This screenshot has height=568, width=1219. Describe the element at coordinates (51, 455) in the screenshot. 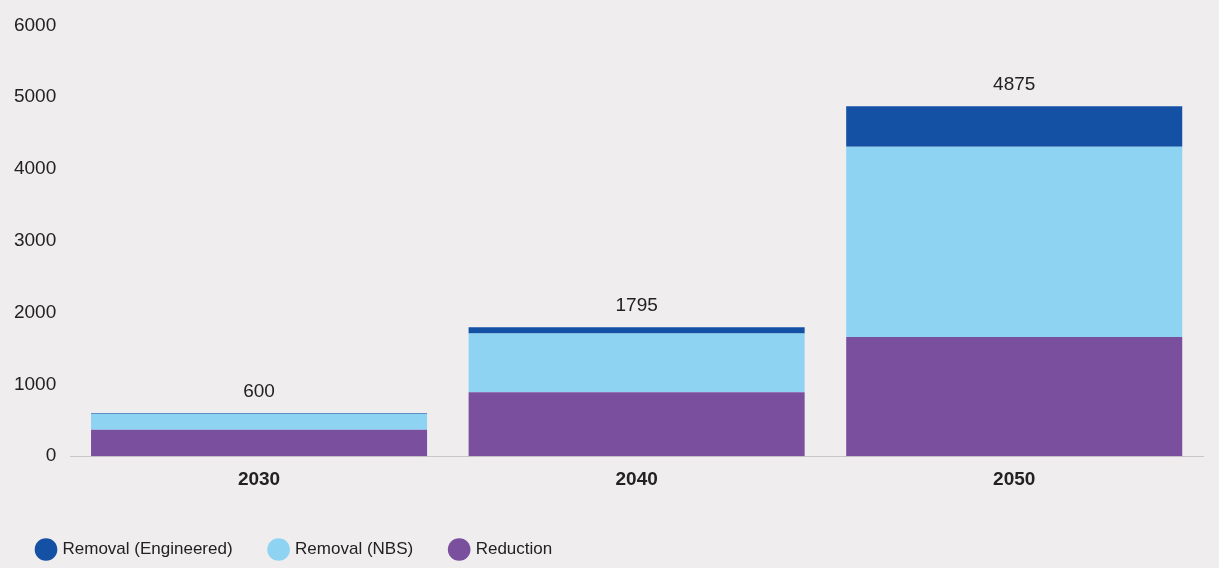

I see `y-tick-label: 0` at that location.